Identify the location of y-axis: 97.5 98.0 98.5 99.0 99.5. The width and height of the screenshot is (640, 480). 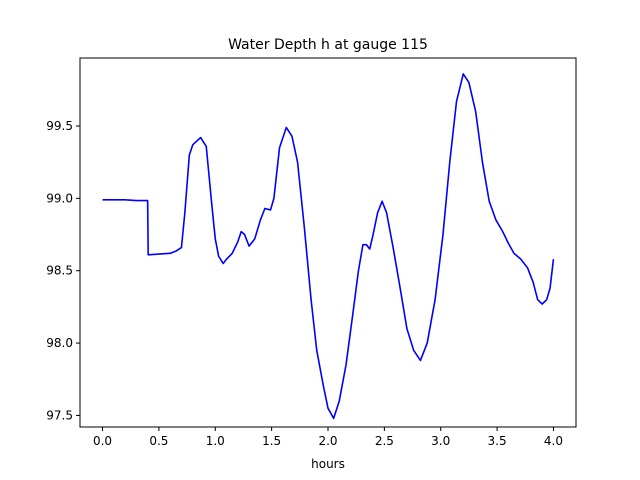
(63, 270).